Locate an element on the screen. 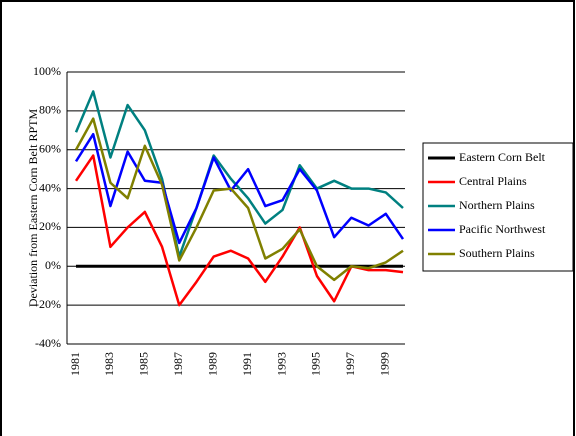 This screenshot has height=436, width=576. legend-label: Pacific Northwest is located at coordinates (502, 229).